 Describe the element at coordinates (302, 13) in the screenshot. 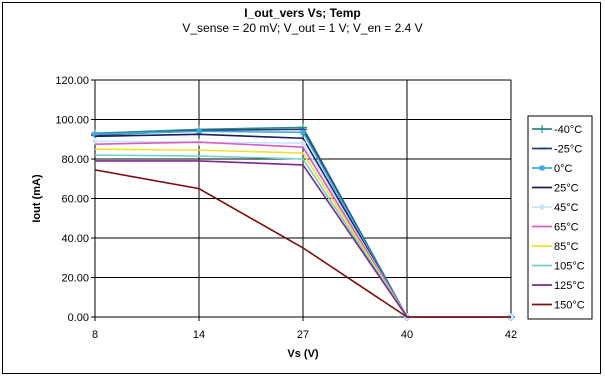

I see `chart-title: I_out_vers Vs; Temp` at that location.